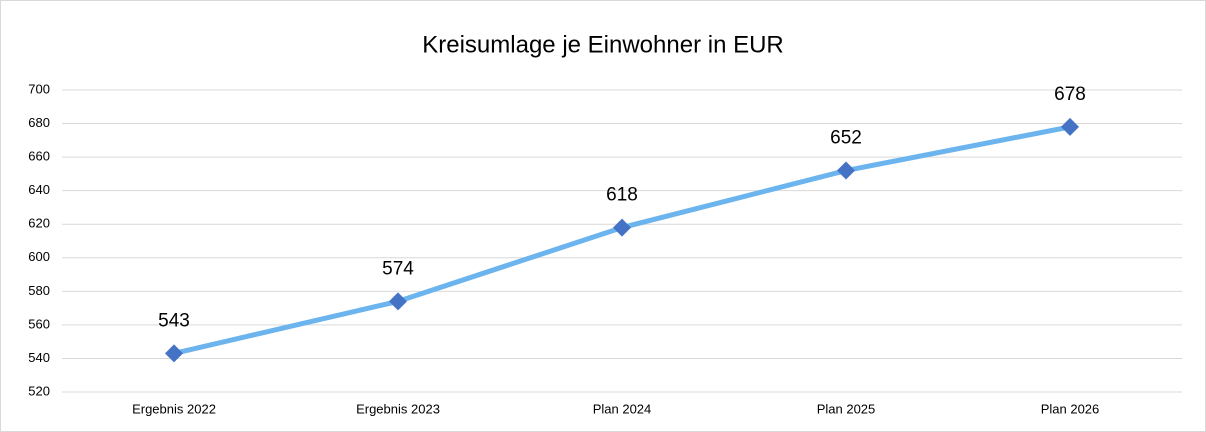  Describe the element at coordinates (39, 122) in the screenshot. I see `y-tick-label: 680` at that location.